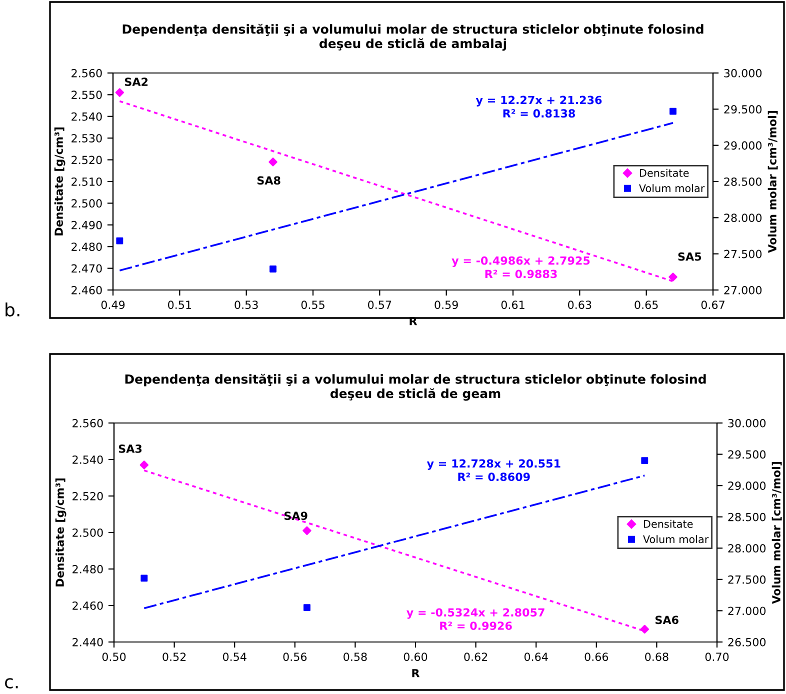 Image resolution: width=786 pixels, height=694 pixels. I want to click on x-tick-label: 0.70, so click(717, 657).